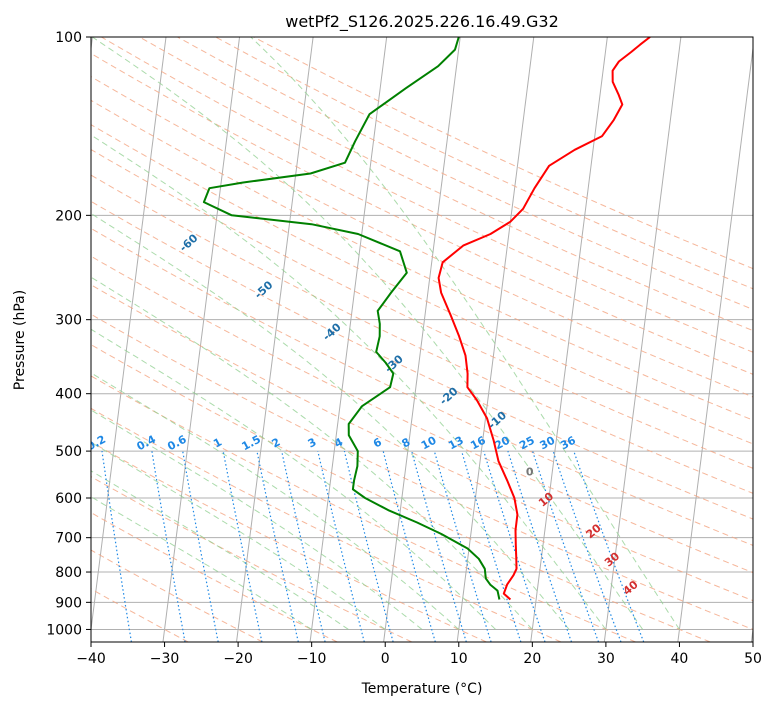 Image resolution: width=775 pixels, height=708 pixels. What do you see at coordinates (312, 659) in the screenshot?
I see `x-tick-label: −10` at bounding box center [312, 659].